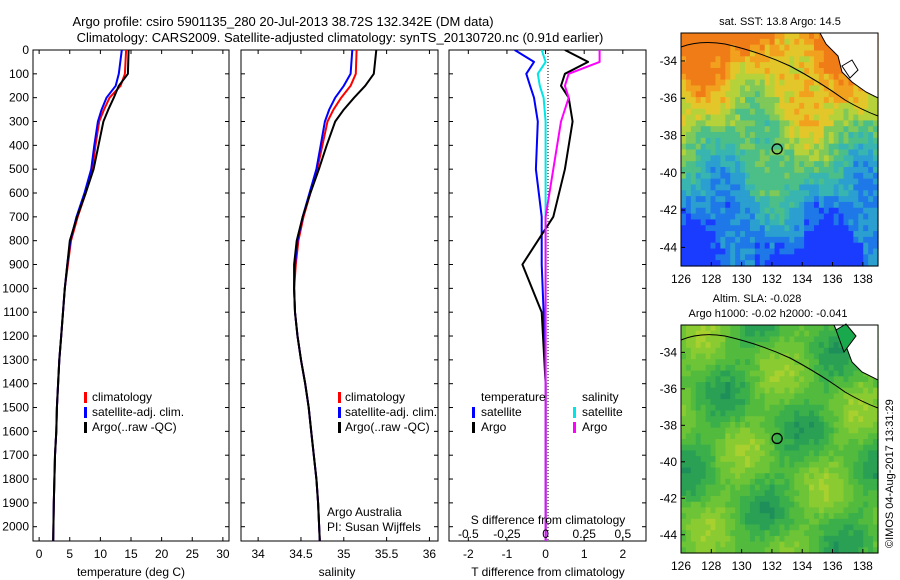 The image size is (900, 580). Describe the element at coordinates (15, 408) in the screenshot. I see `depth-tick-label: 1500` at that location.